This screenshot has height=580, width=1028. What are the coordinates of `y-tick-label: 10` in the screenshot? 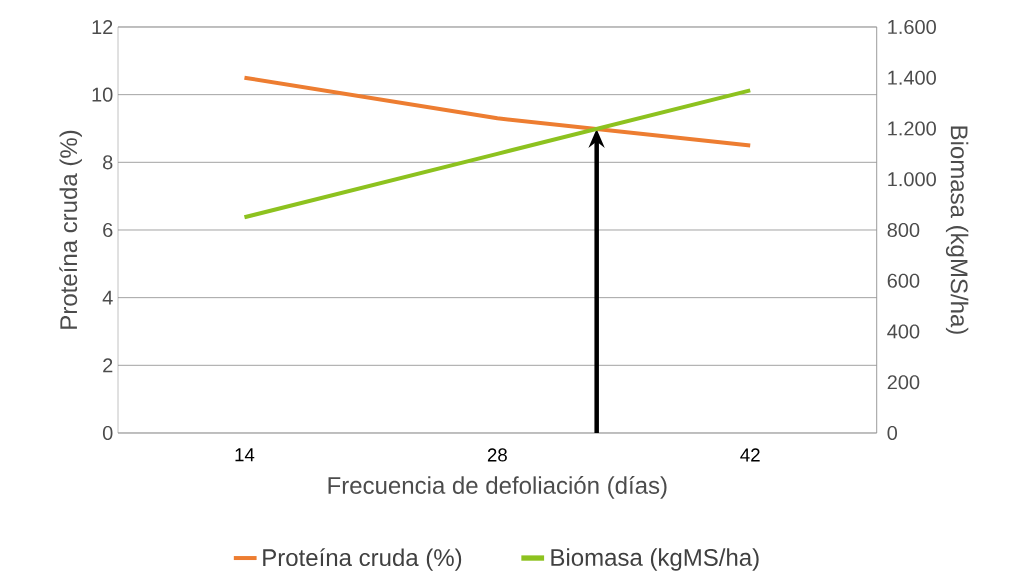 It's located at (102, 94).